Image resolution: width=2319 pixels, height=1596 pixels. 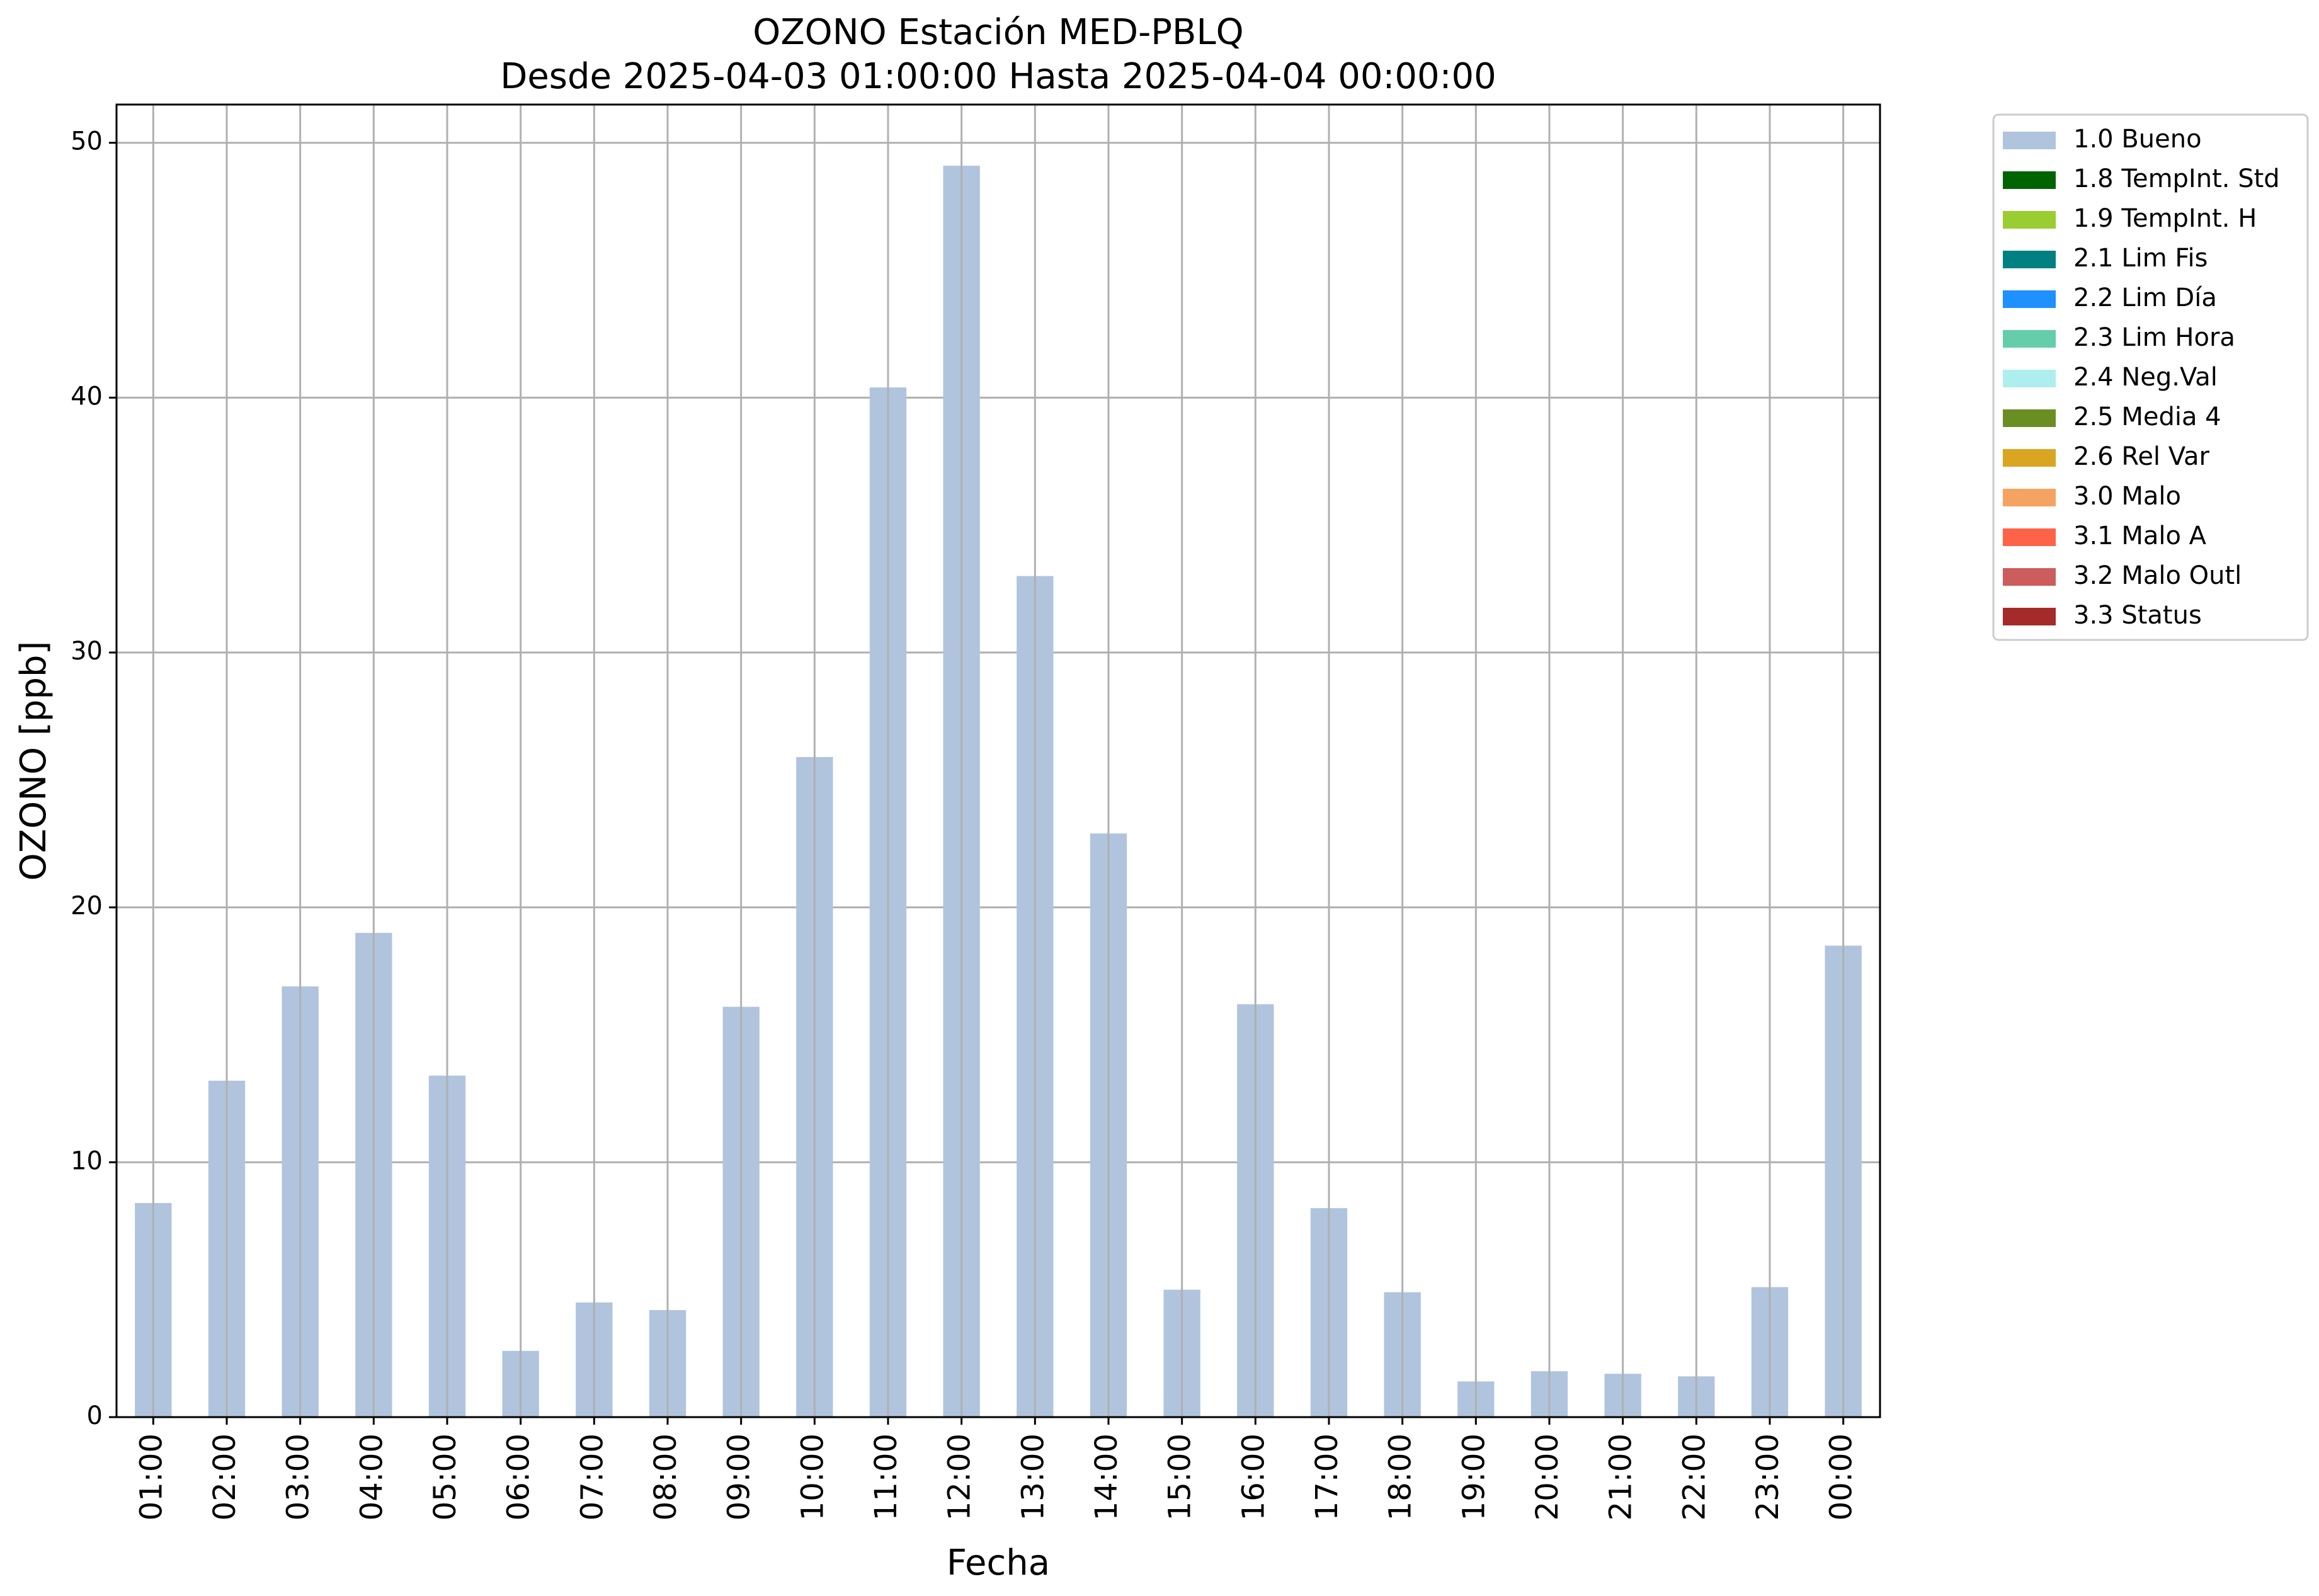 What do you see at coordinates (959, 1477) in the screenshot?
I see `x-tick-label: 12:00` at bounding box center [959, 1477].